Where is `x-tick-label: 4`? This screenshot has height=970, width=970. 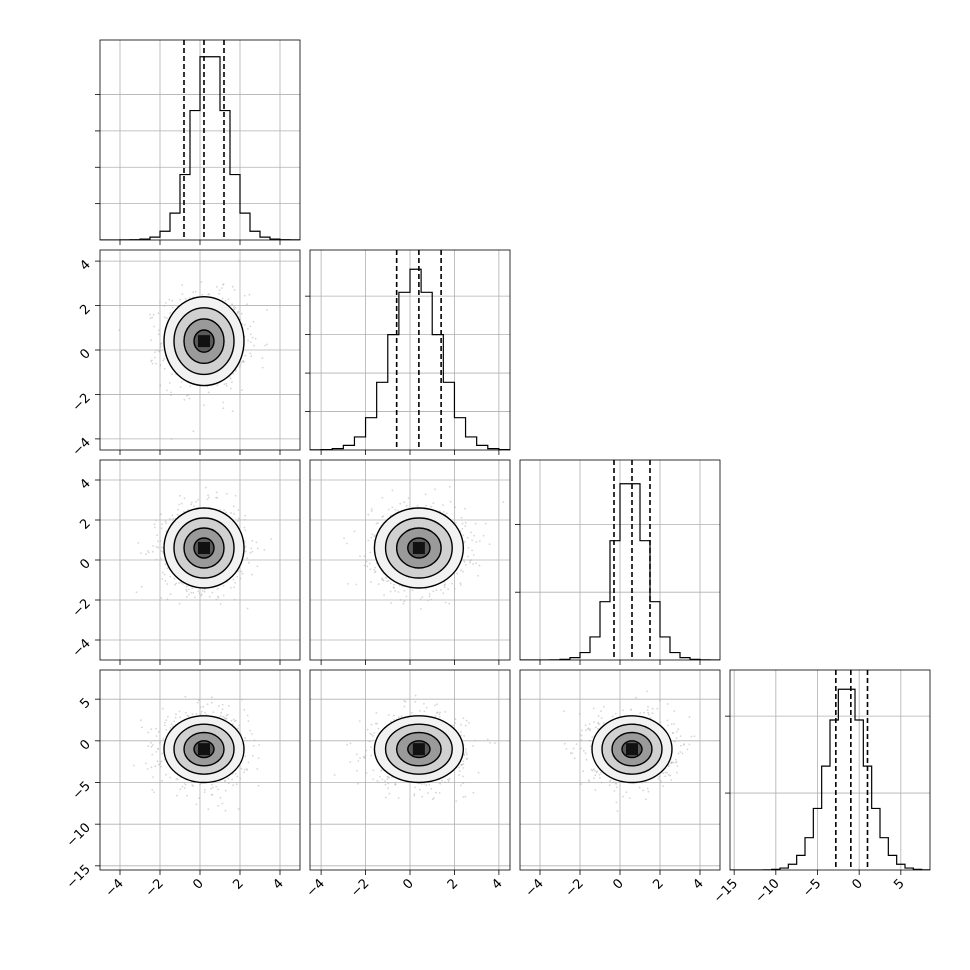
x-tick-label: 4 is located at coordinates (497, 884).